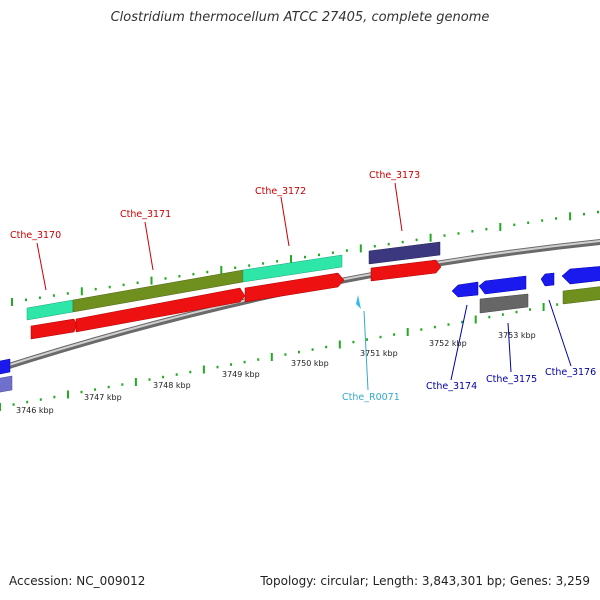 This screenshot has width=600, height=600. What do you see at coordinates (172, 385) in the screenshot?
I see `kbp-label-3748: 3748 kbp` at bounding box center [172, 385].